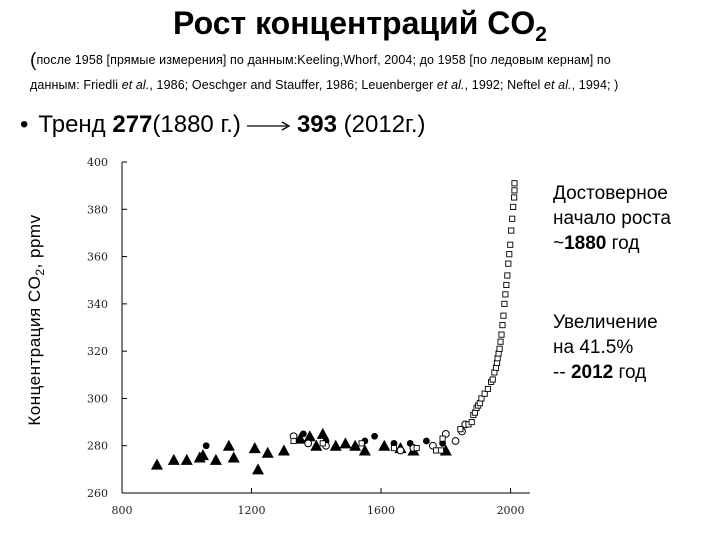  Describe the element at coordinates (360, 25) in the screenshot. I see `chart-title: Рост концентраций CO2` at that location.